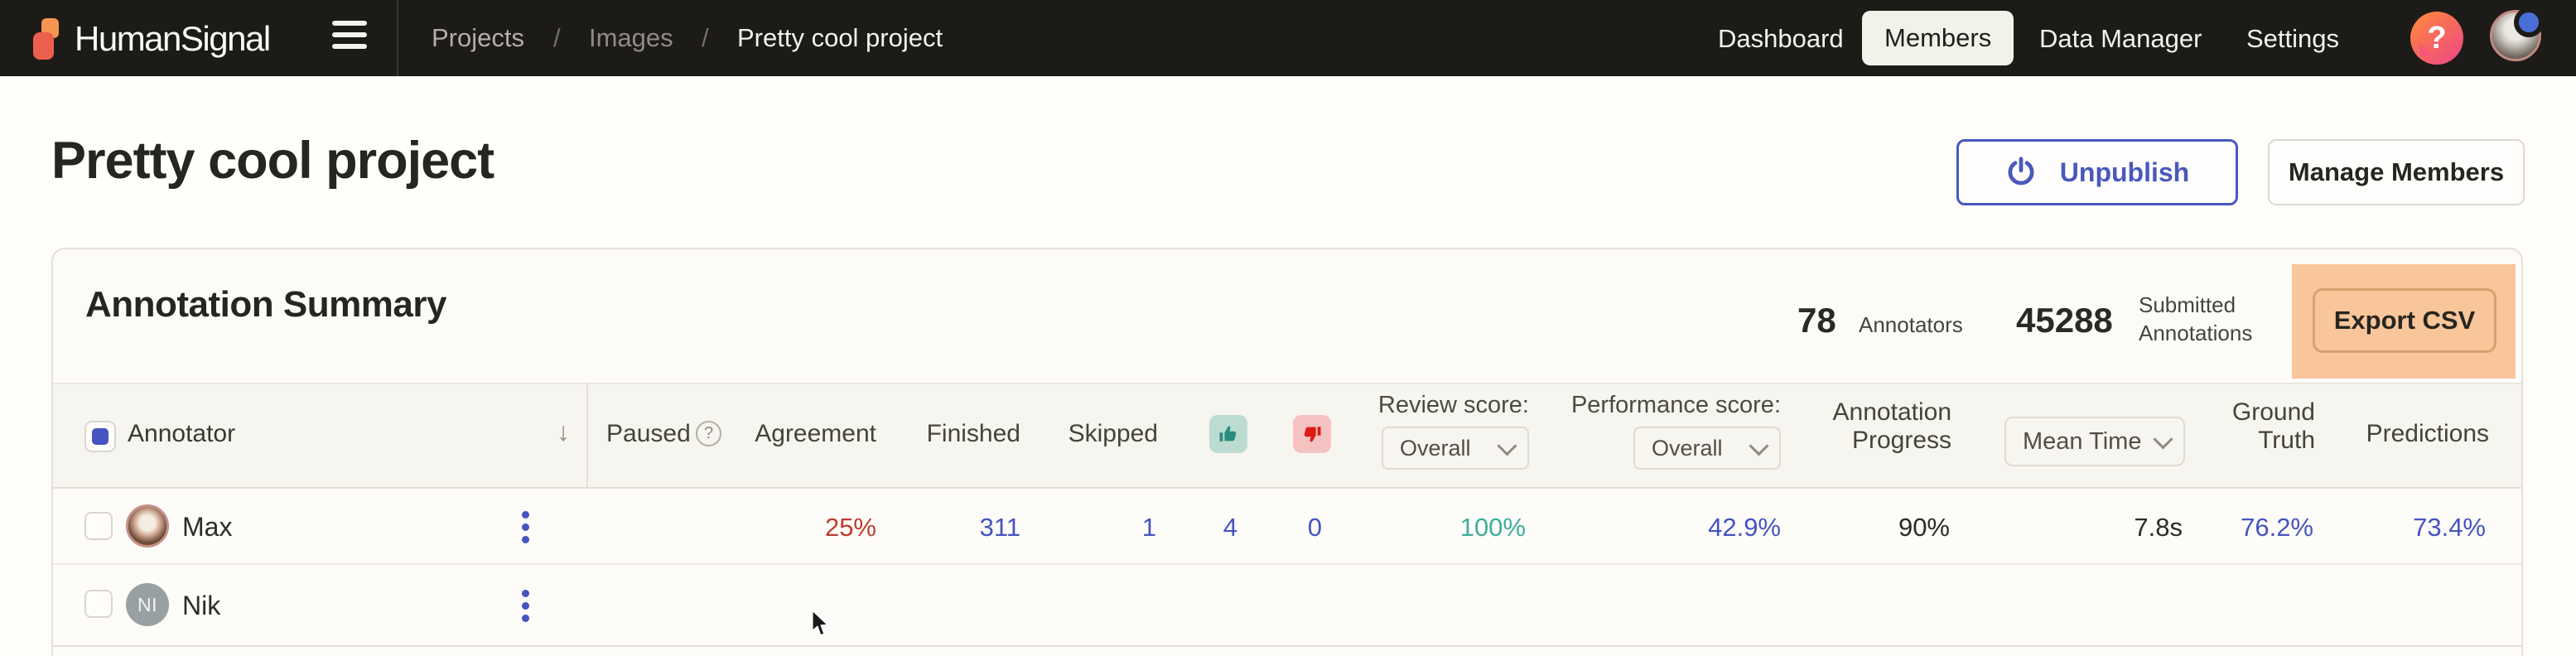  What do you see at coordinates (2196, 318) in the screenshot?
I see `submitted-label: Submitted Annotations` at bounding box center [2196, 318].